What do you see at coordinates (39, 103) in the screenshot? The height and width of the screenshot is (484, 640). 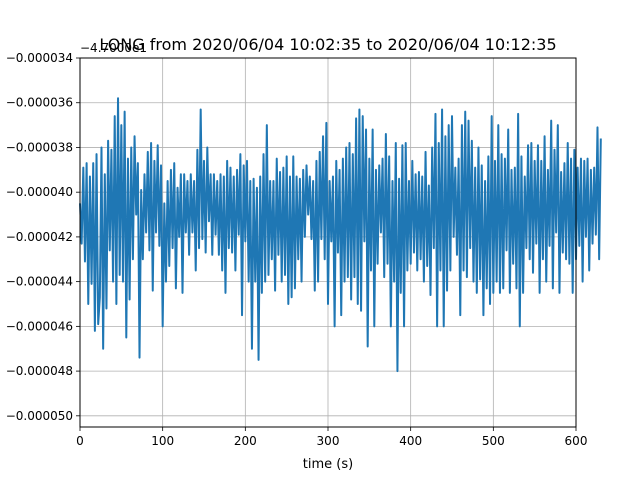 I see `y-tick-label: −0.000036` at bounding box center [39, 103].